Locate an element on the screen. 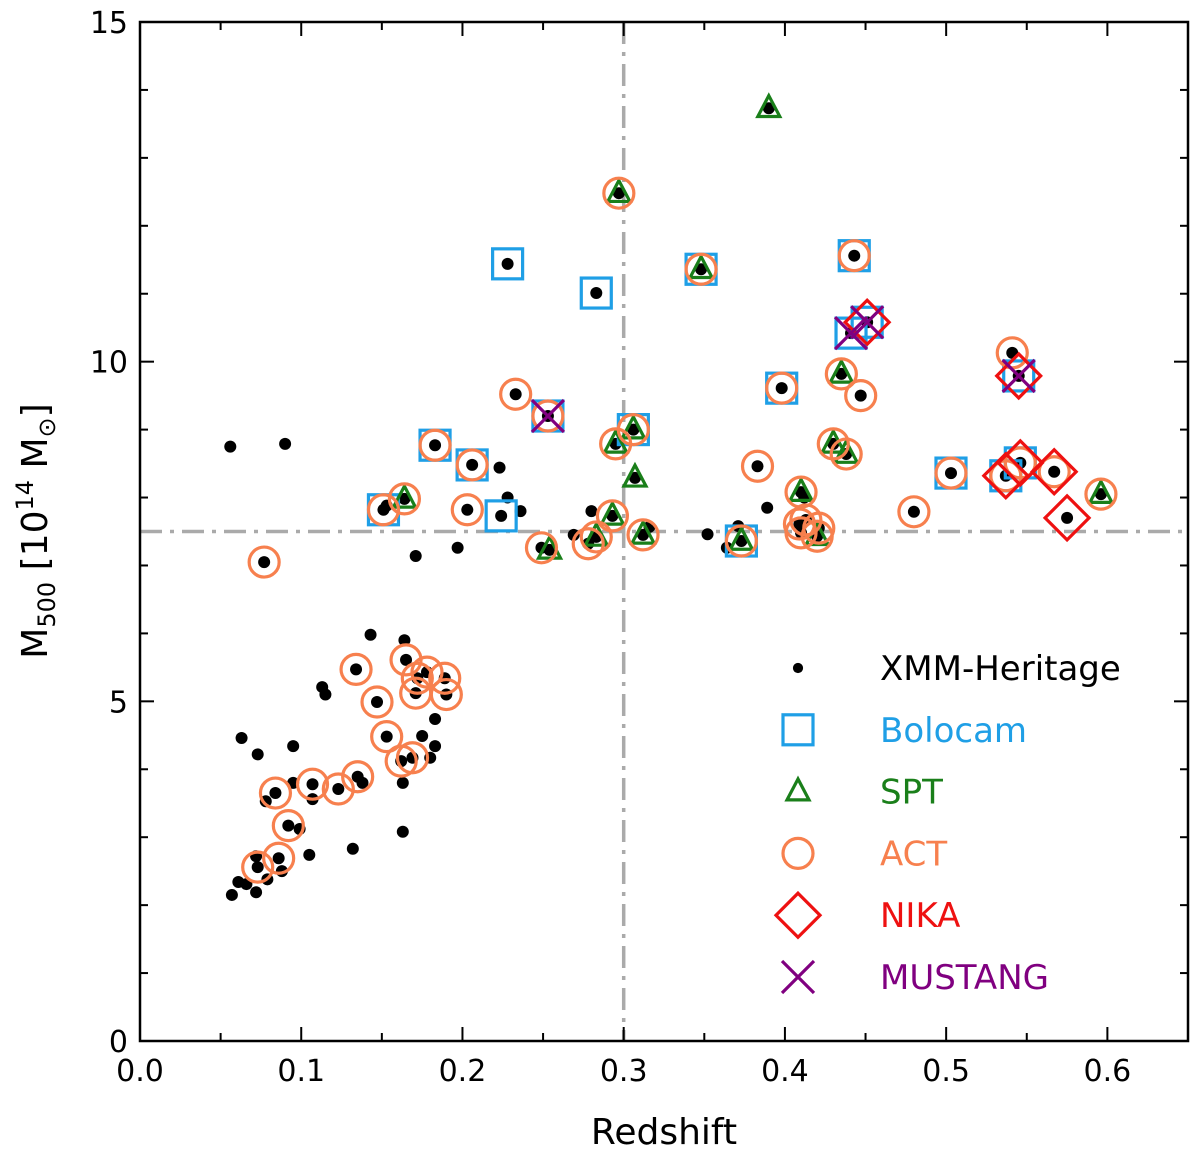  ylabel-unit-pre: [10 is located at coordinates (35, 540).